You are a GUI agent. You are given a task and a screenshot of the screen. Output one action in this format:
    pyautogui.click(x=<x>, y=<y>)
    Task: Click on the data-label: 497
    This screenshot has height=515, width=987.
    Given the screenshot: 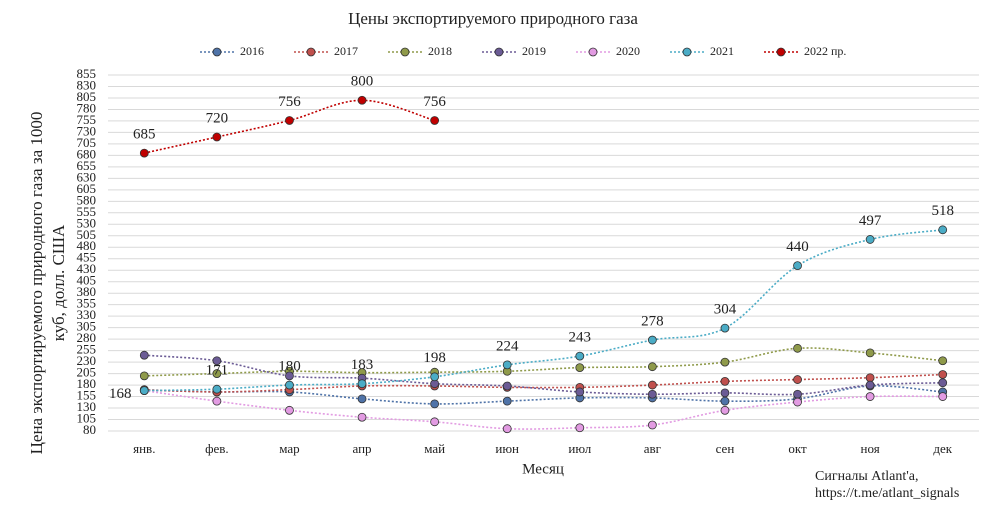 What is the action you would take?
    pyautogui.click(x=870, y=221)
    